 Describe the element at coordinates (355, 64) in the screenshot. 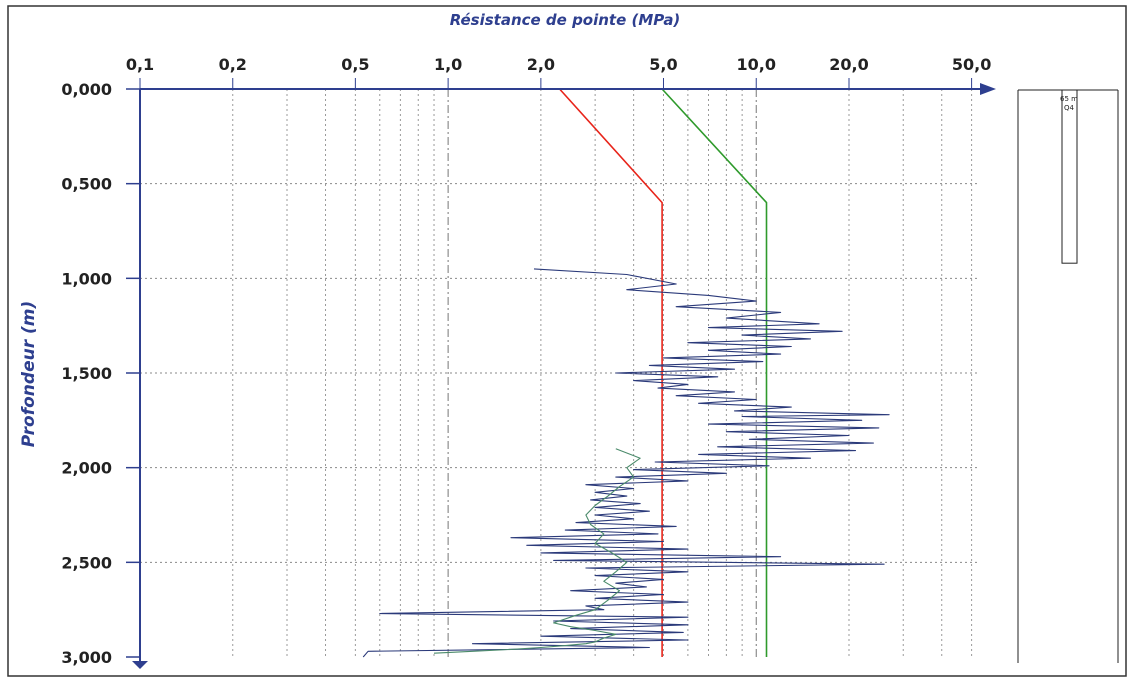

I see `x-tick-label: 0,5` at that location.